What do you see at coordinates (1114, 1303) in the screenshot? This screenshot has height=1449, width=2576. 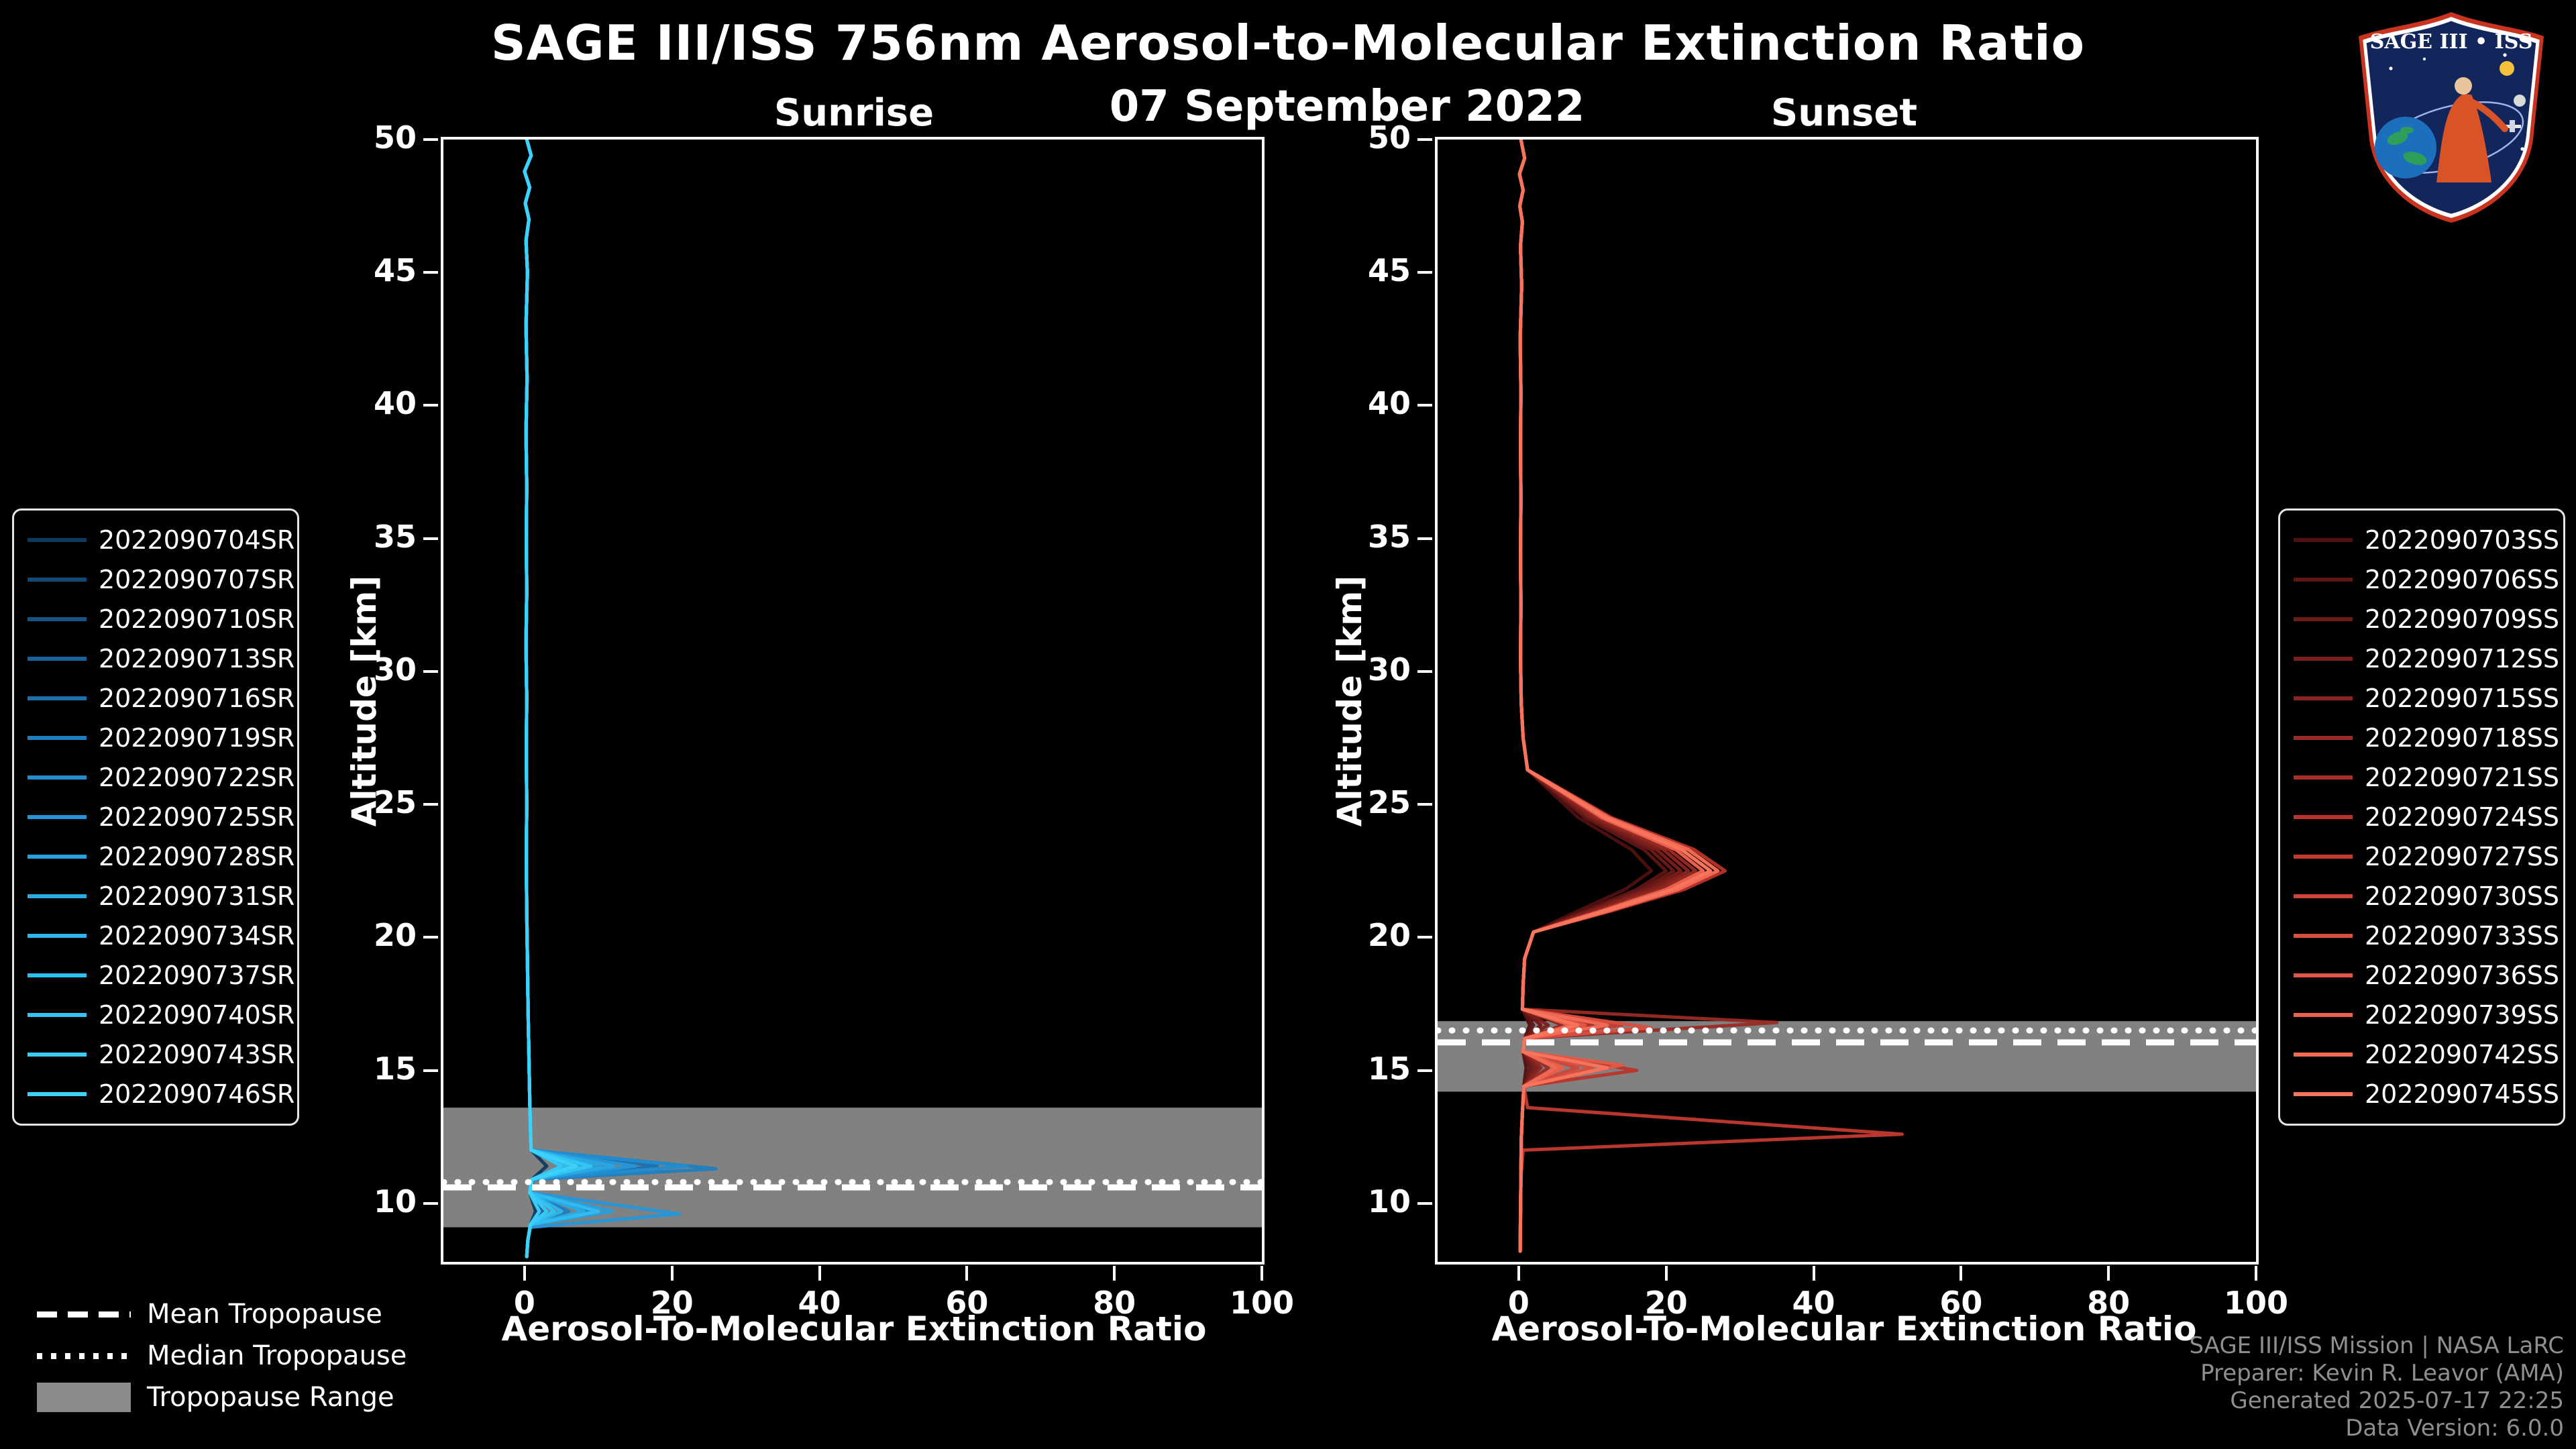 I see `x-tick-label: 80` at bounding box center [1114, 1303].